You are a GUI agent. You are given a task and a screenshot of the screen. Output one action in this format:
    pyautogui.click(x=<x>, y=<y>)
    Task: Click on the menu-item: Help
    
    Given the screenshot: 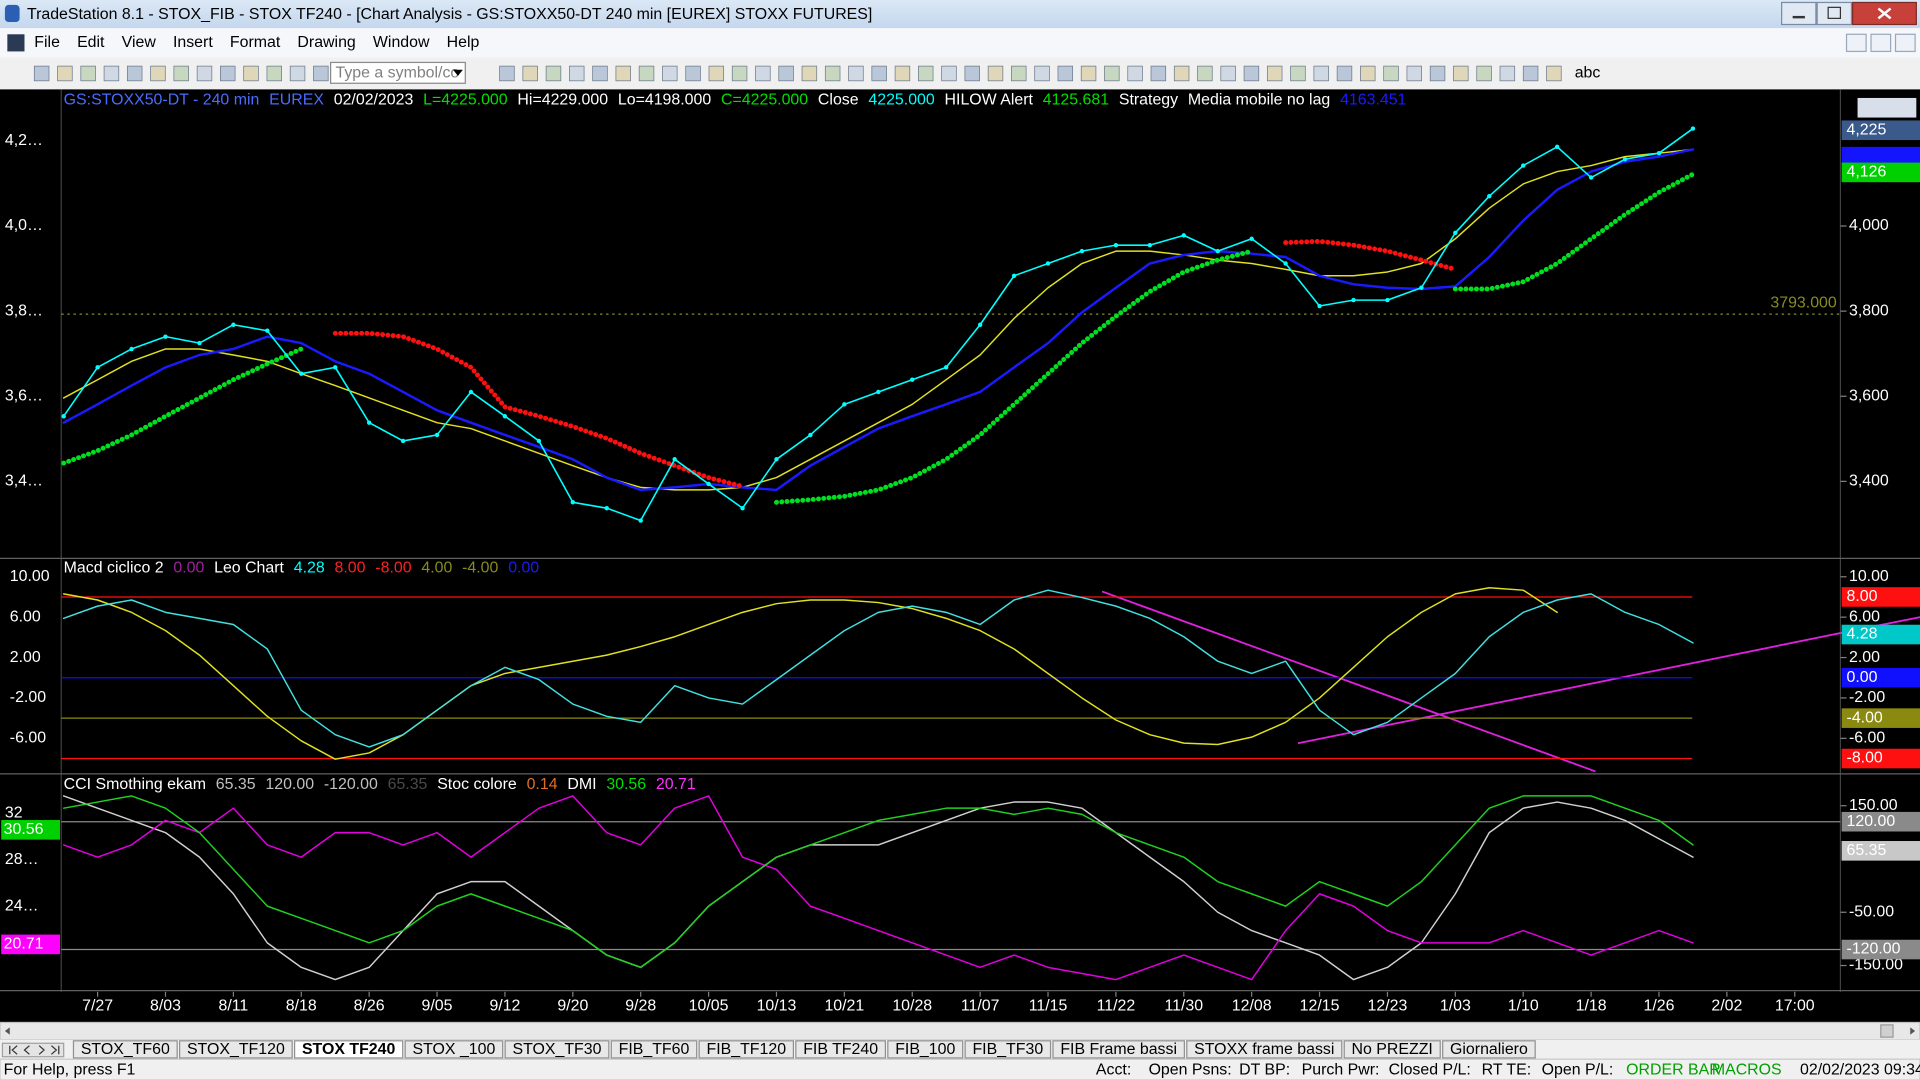 What is the action you would take?
    pyautogui.click(x=463, y=42)
    